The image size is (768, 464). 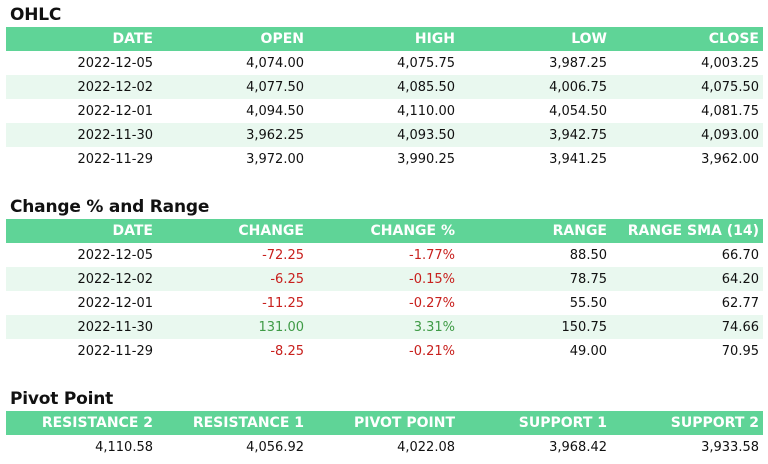 I want to click on ohlc-col-close: CLOSE, so click(x=687, y=39).